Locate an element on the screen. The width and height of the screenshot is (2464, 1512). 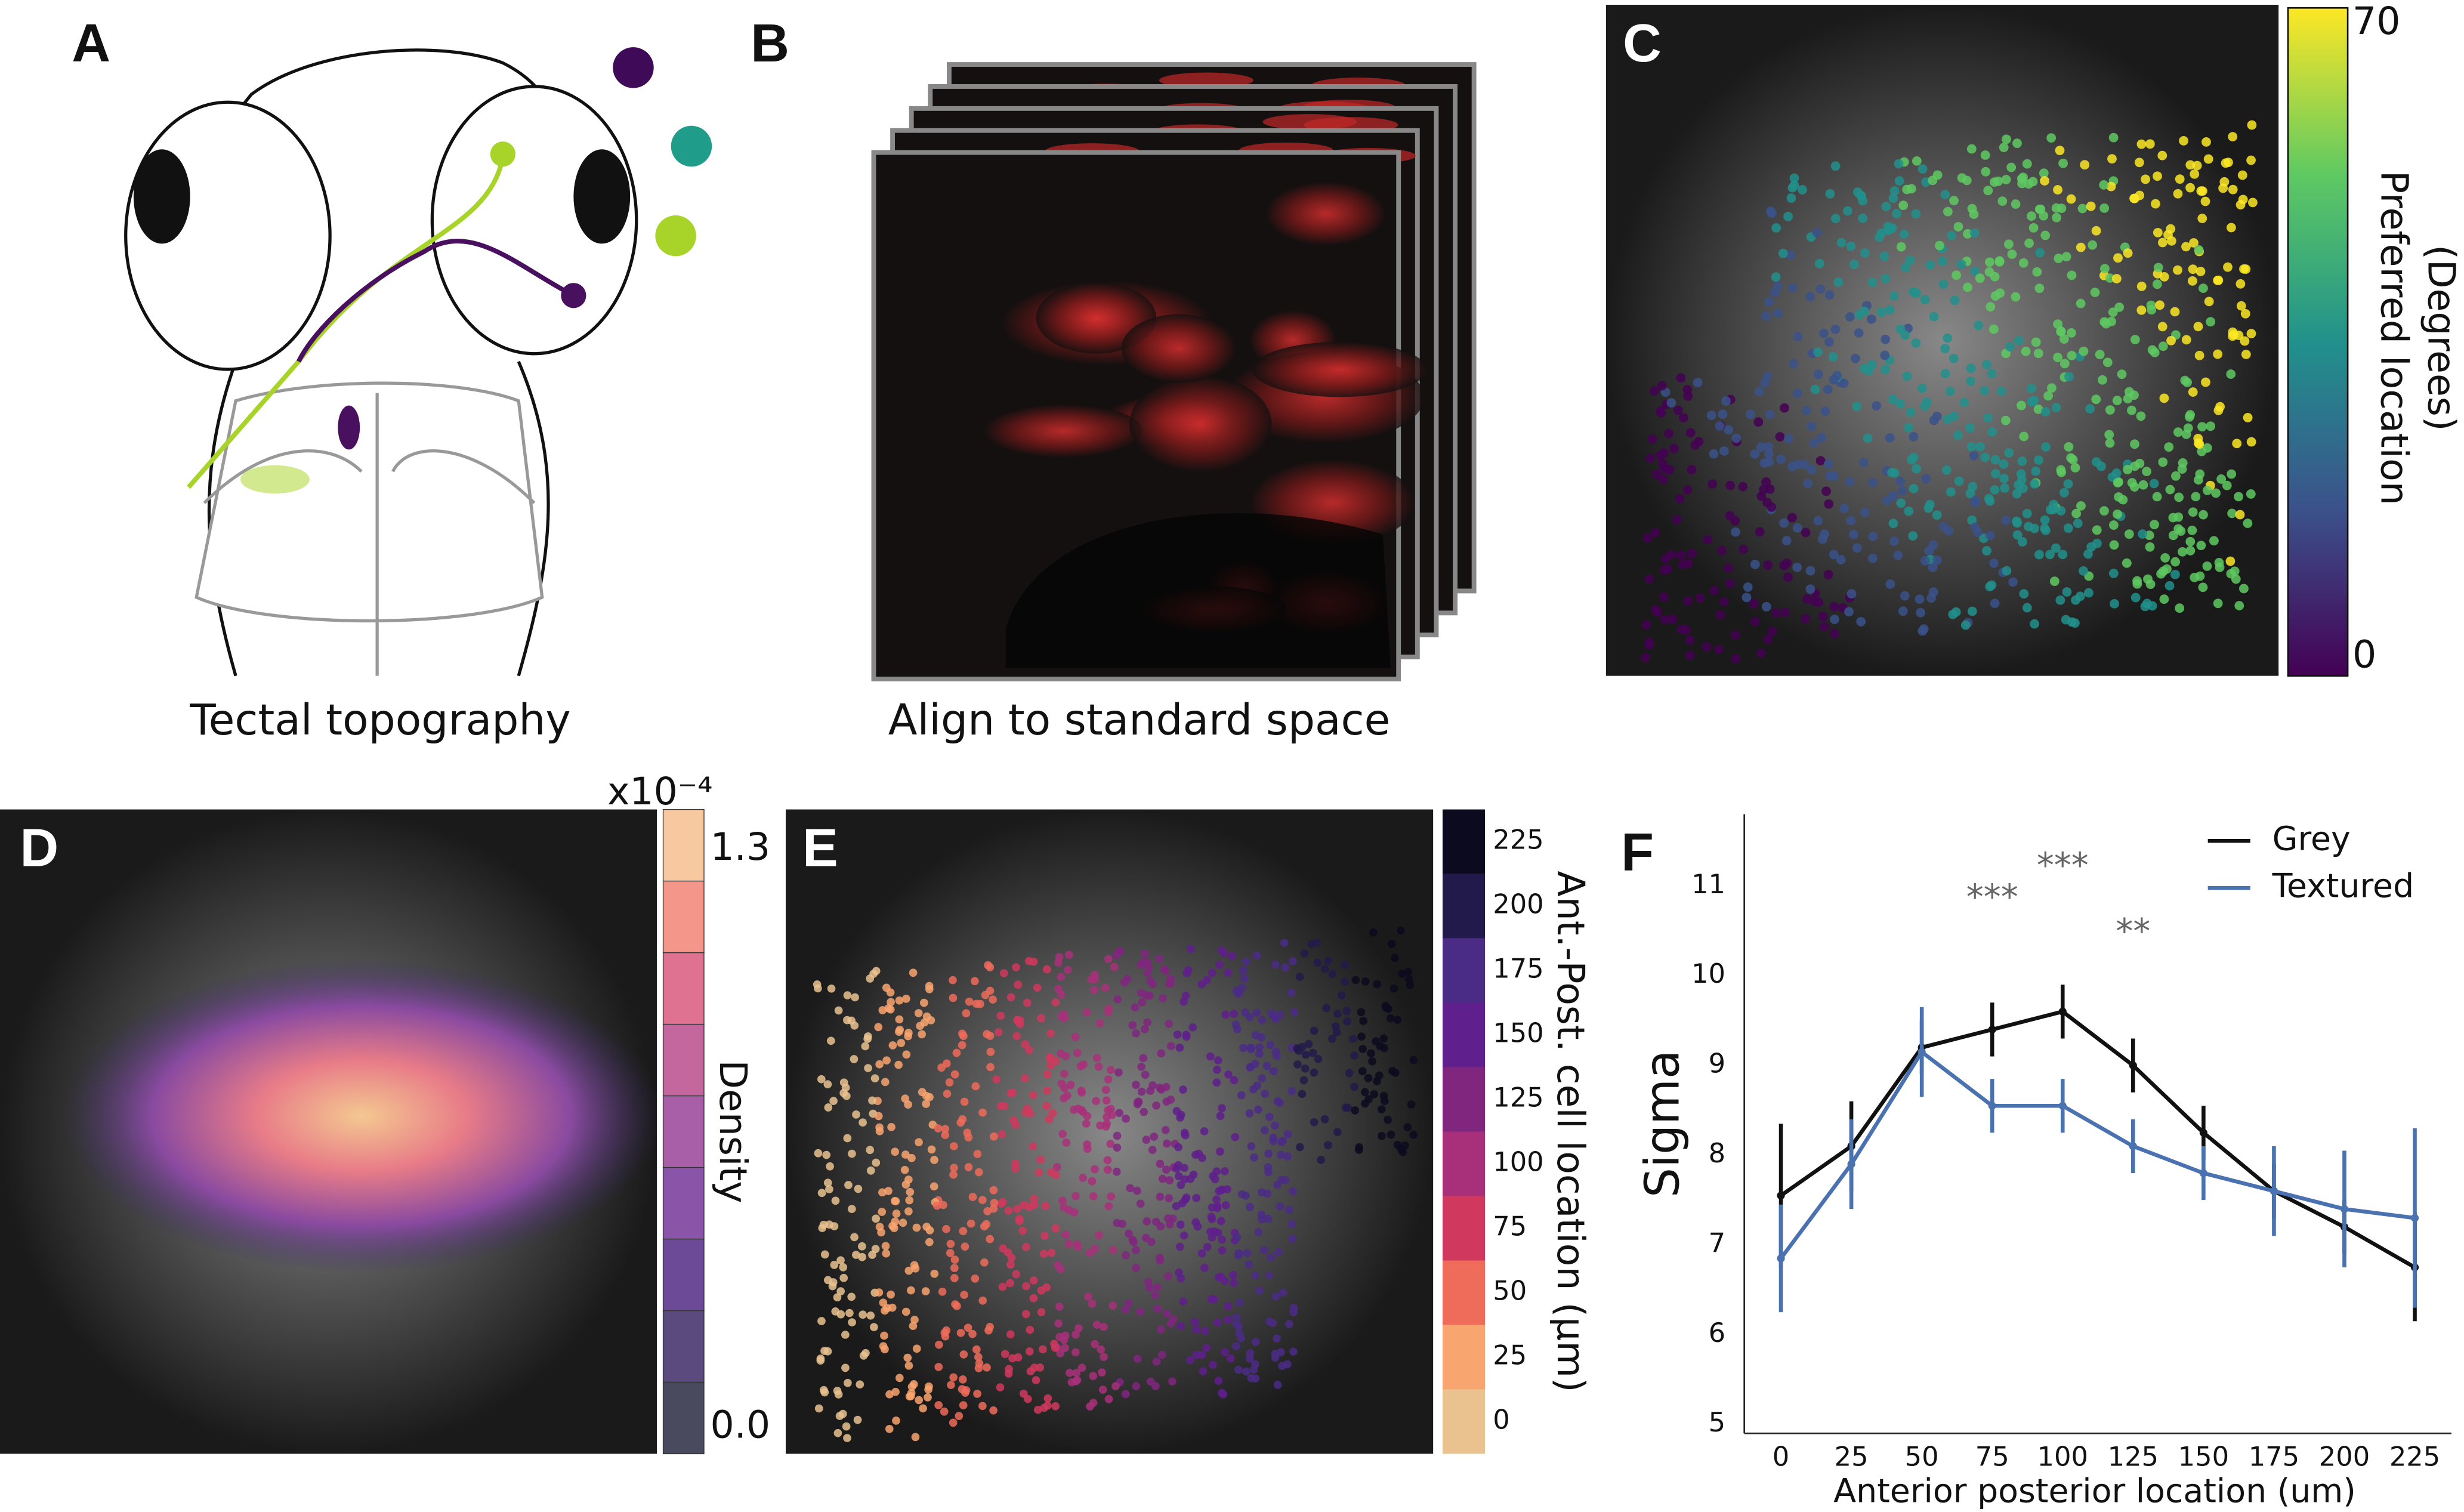
y-tick-label: 9 is located at coordinates (1717, 1063).